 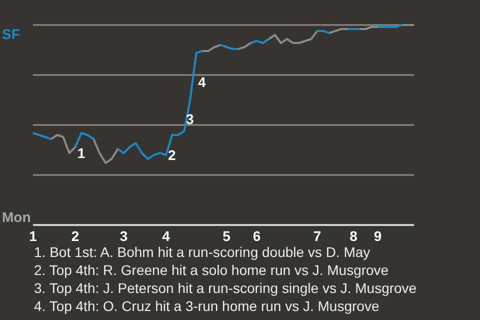 What do you see at coordinates (11, 34) in the screenshot?
I see `text: SF` at bounding box center [11, 34].